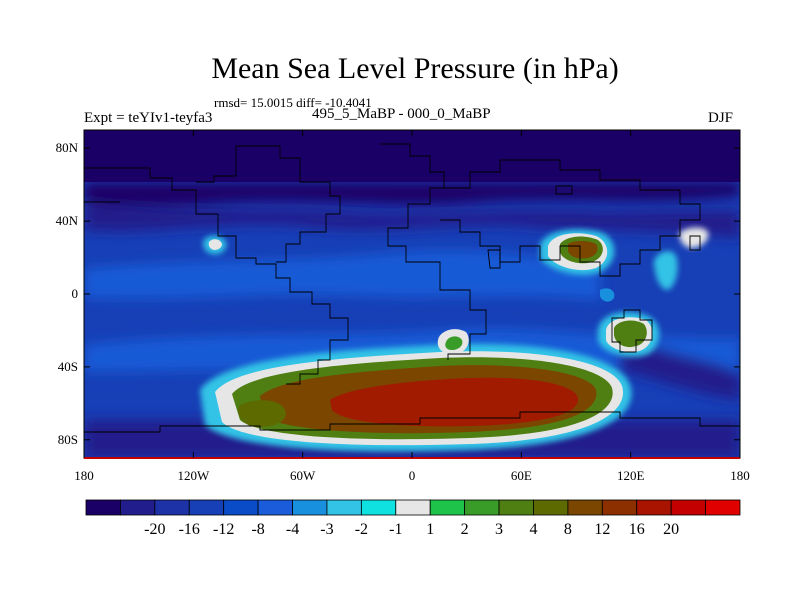 Image resolution: width=800 pixels, height=600 pixels. Describe the element at coordinates (303, 475) in the screenshot. I see `lon-tick-label: 60W` at that location.